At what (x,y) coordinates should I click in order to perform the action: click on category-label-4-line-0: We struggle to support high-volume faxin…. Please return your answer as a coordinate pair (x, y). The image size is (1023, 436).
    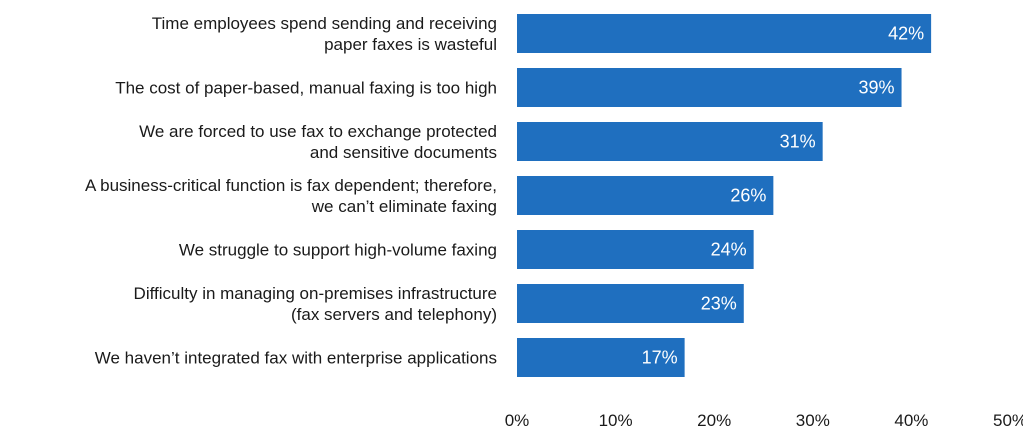
    Looking at the image, I should click on (338, 250).